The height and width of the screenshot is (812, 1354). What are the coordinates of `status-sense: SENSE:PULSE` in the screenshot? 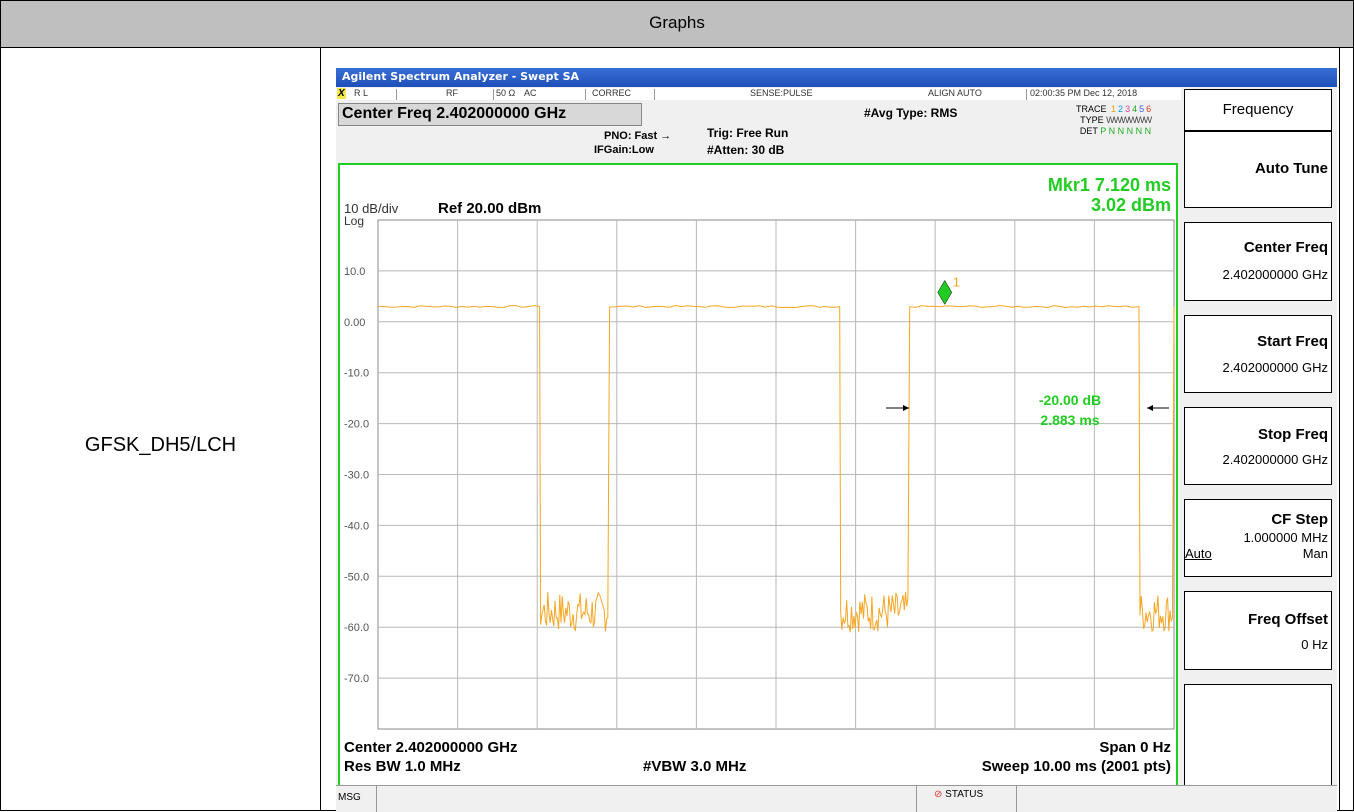 It's located at (781, 93).